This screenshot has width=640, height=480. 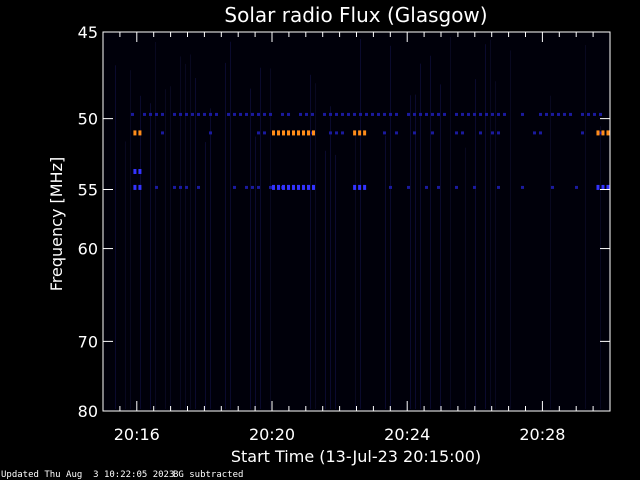 I want to click on background-subtracted-note: BG subtracted, so click(x=208, y=475).